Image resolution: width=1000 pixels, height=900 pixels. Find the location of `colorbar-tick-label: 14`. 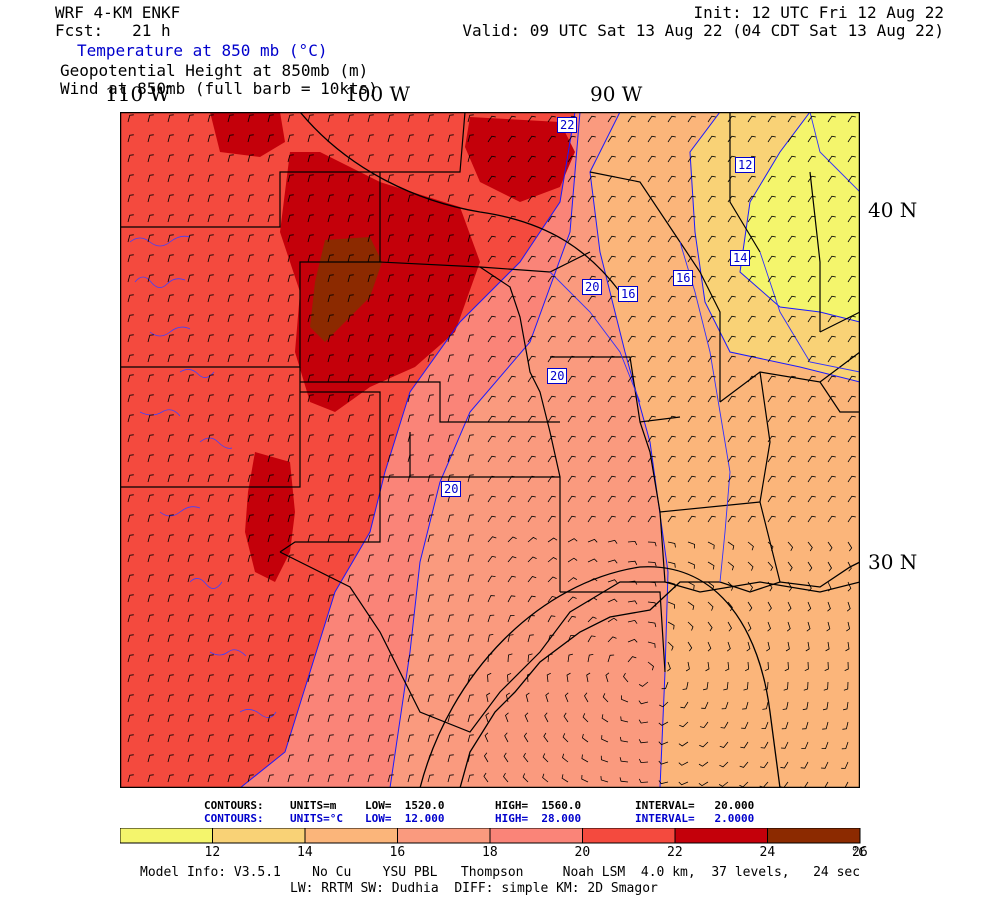

colorbar-tick-label: 14 is located at coordinates (305, 852).